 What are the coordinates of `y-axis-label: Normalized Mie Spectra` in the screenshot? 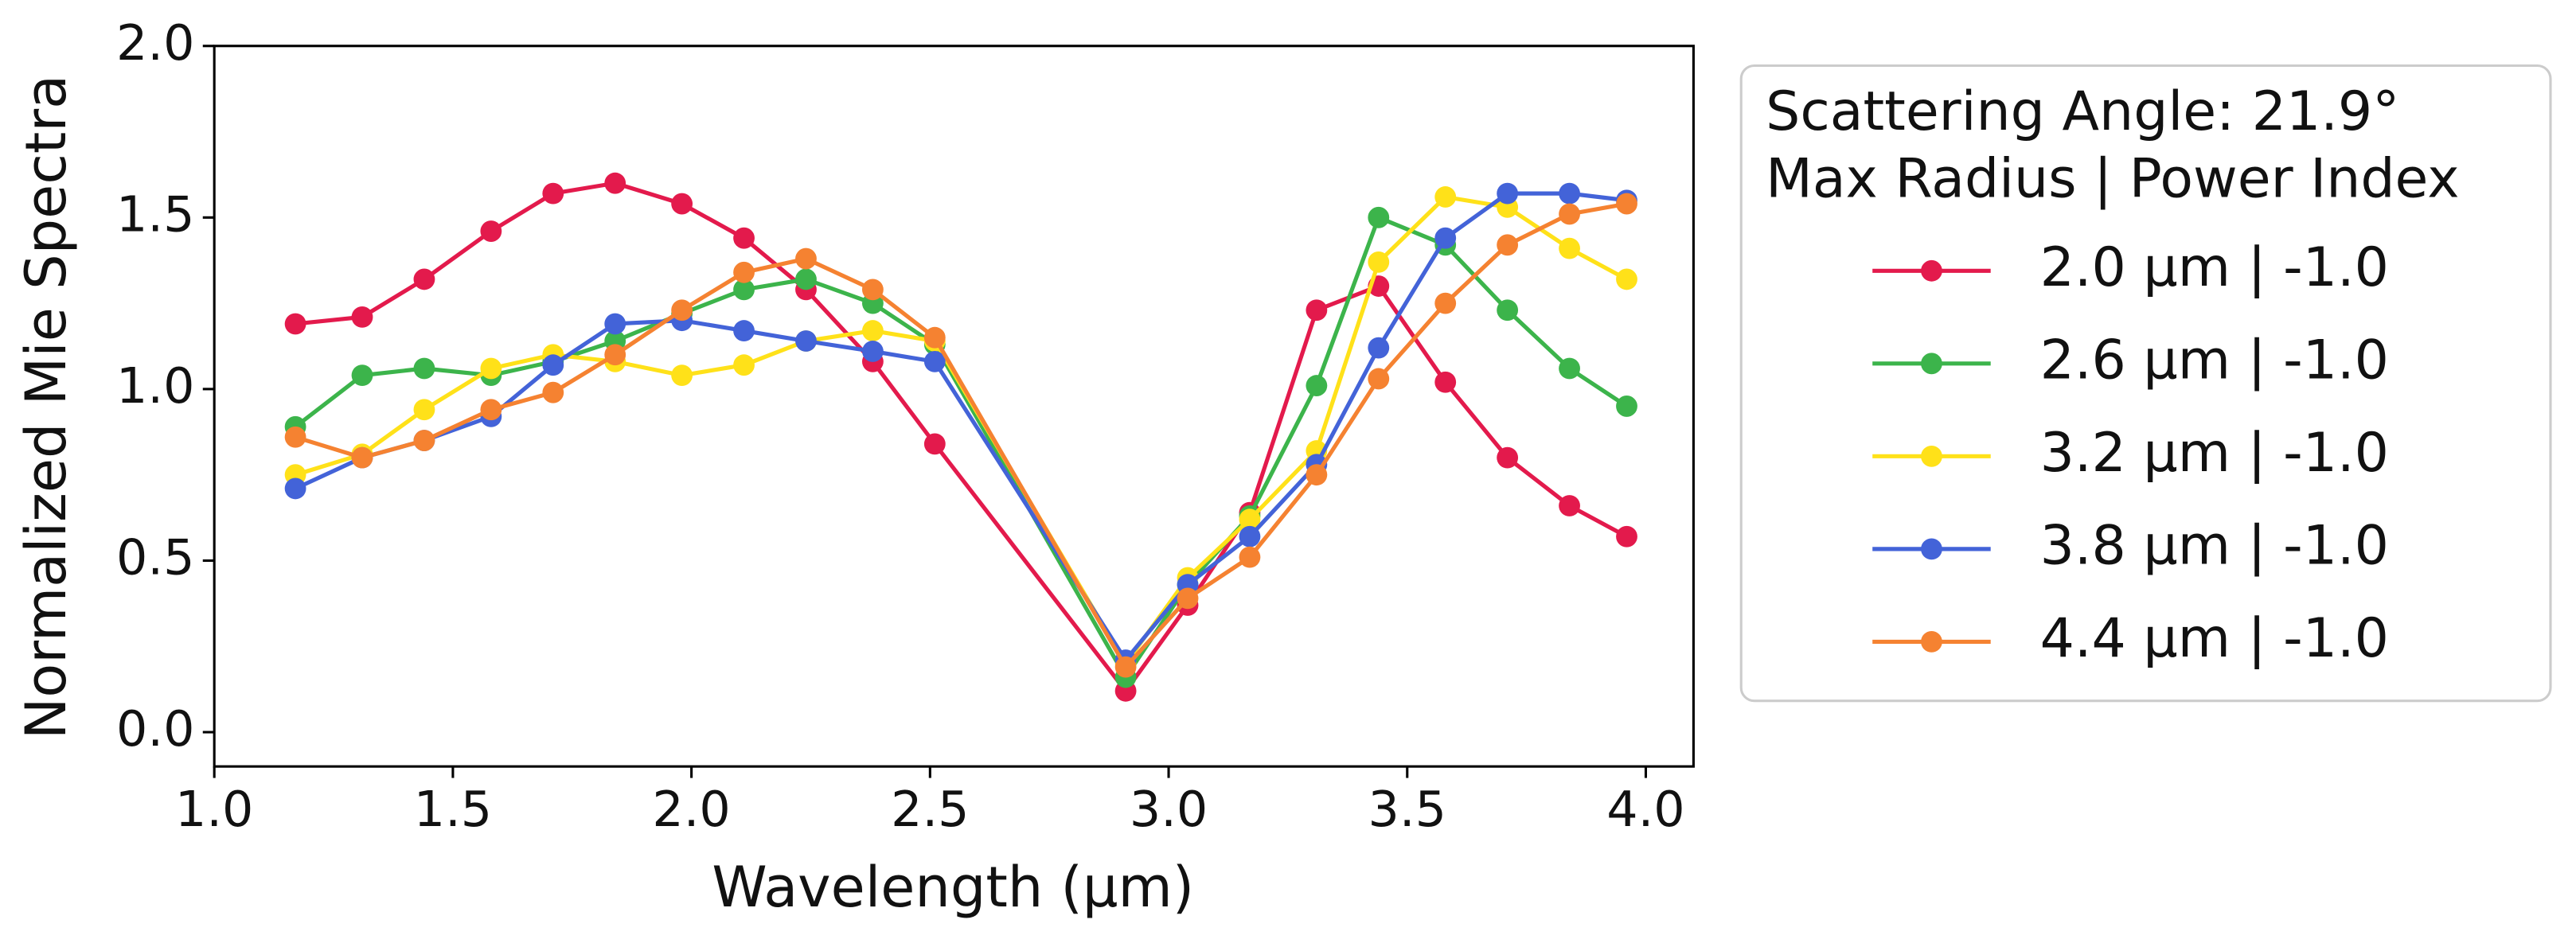 It's located at (46, 407).